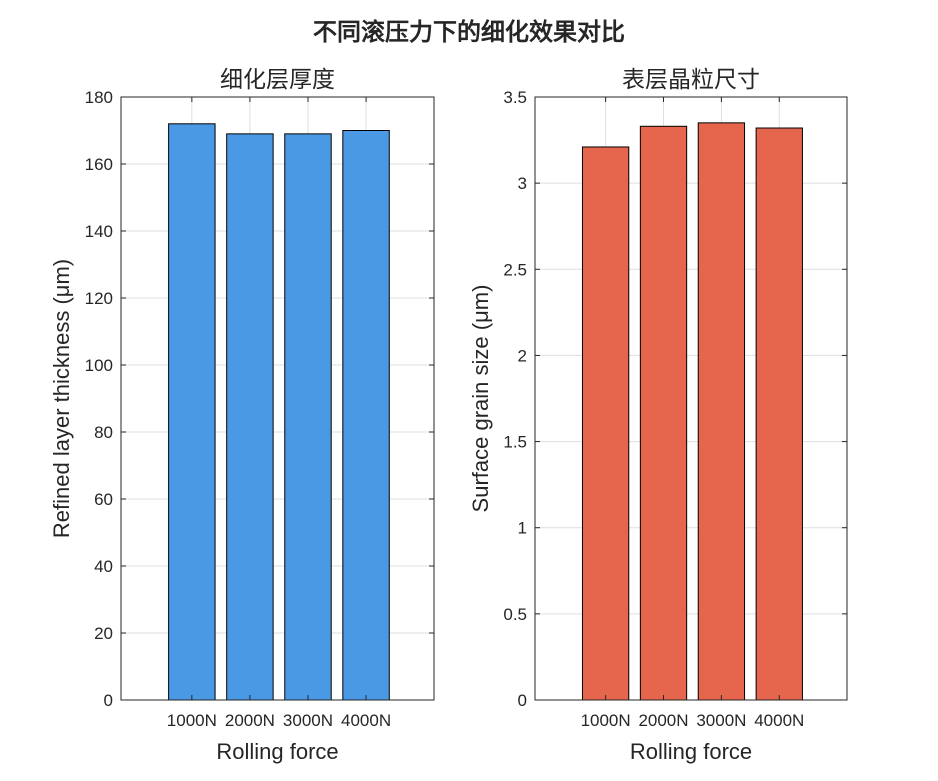  I want to click on y-tick-label: 180, so click(99, 97).